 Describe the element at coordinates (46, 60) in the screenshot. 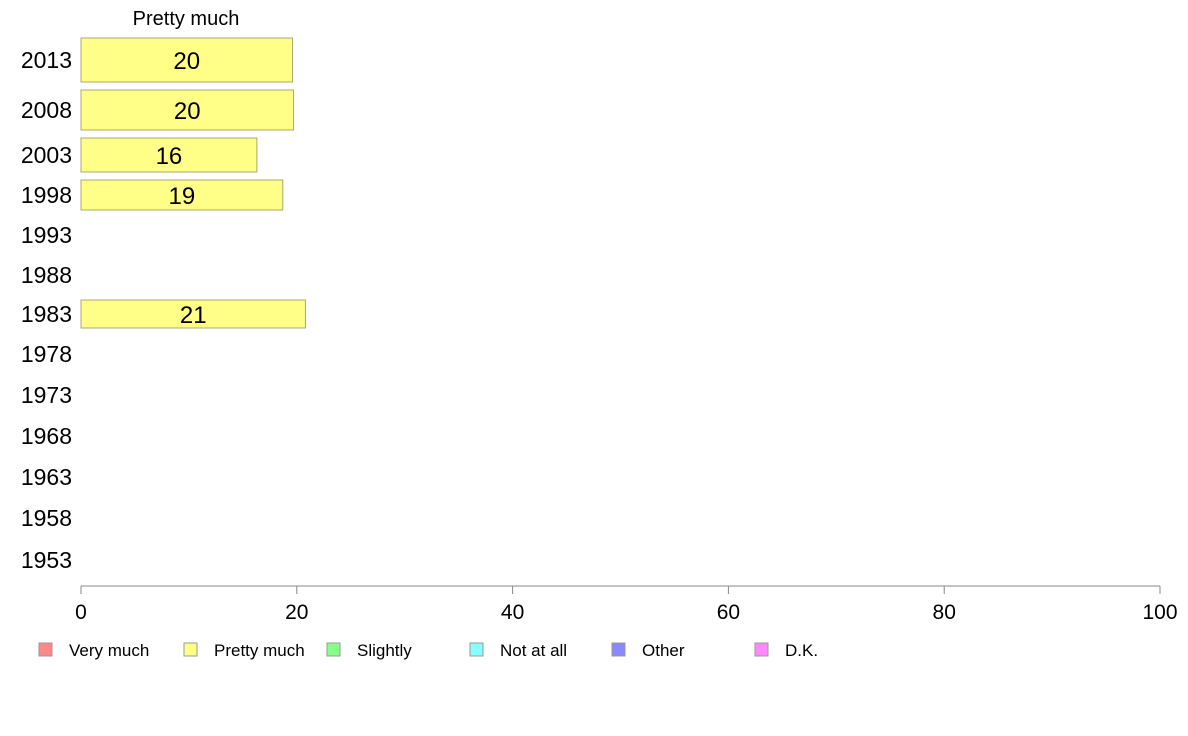

I see `y-tick-label: 2013` at that location.